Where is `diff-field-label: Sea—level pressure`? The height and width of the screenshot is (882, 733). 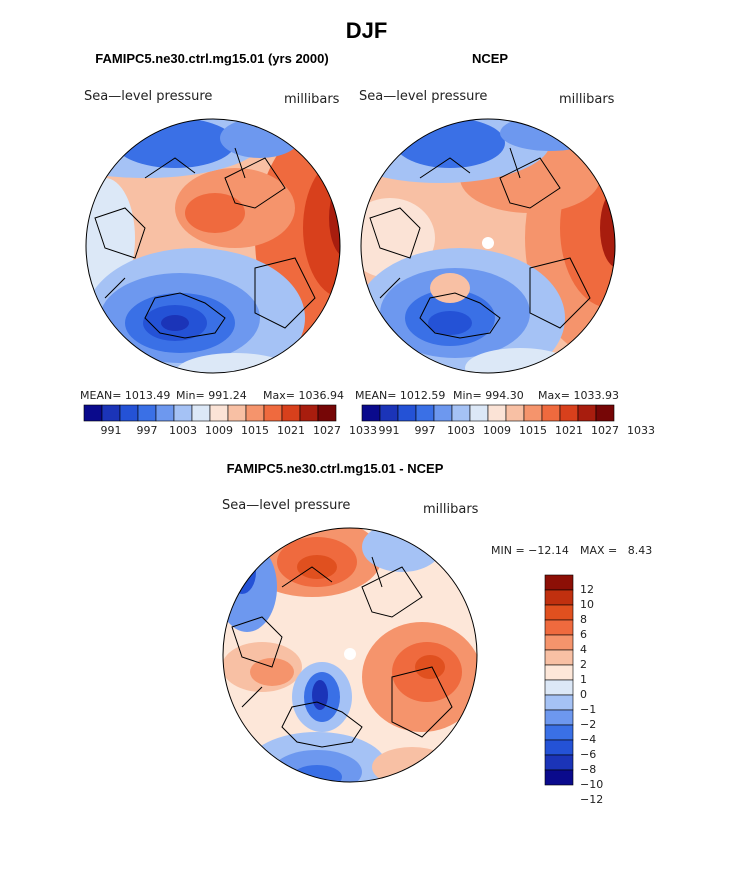 diff-field-label: Sea—level pressure is located at coordinates (286, 505).